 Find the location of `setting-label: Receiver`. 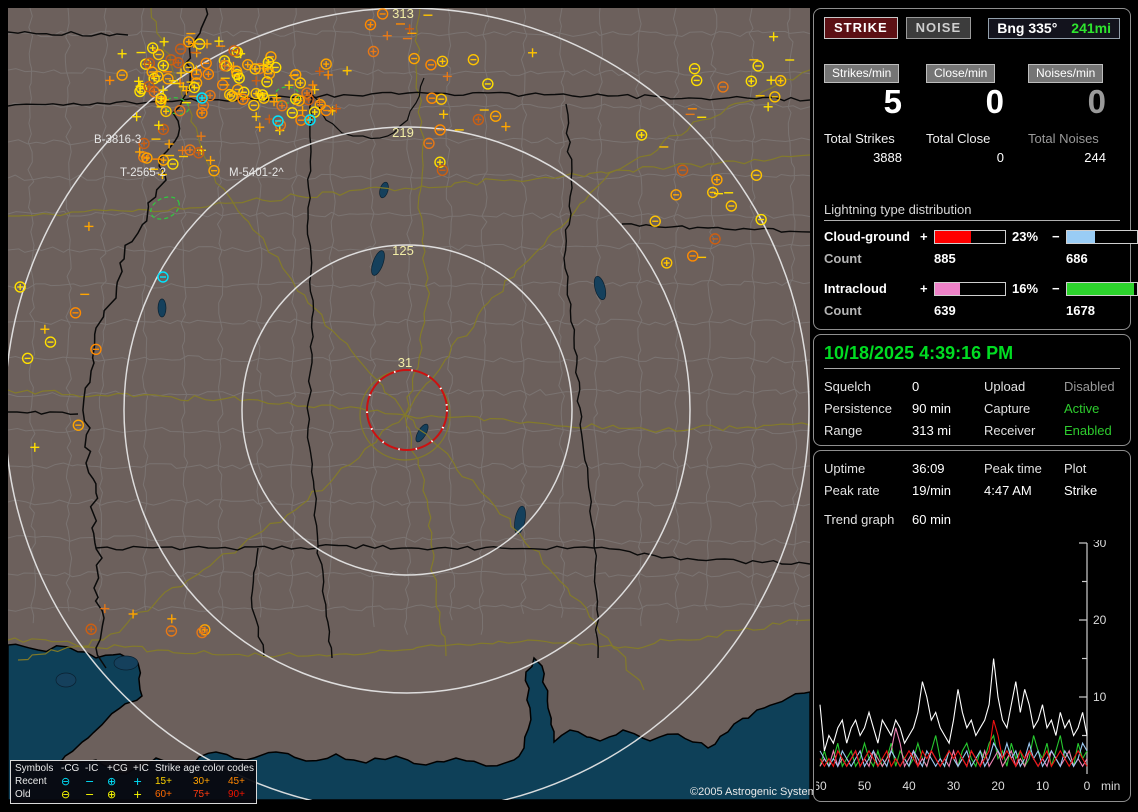

setting-label: Receiver is located at coordinates (1010, 430).